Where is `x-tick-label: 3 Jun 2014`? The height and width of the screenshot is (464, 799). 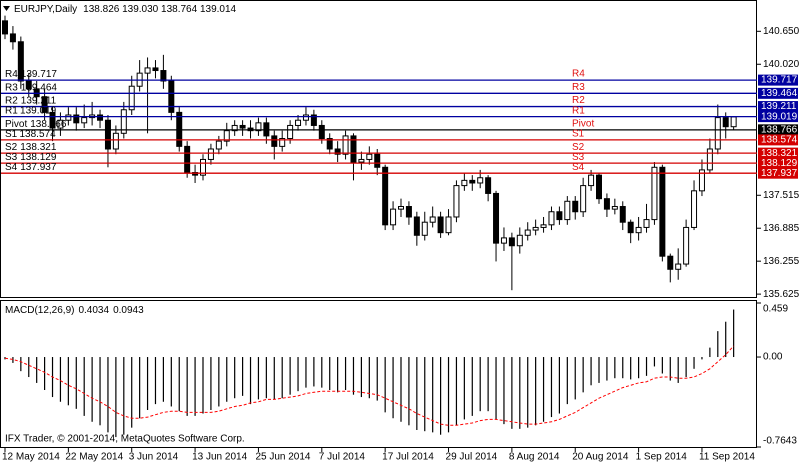
x-tick-label: 3 Jun 2014 is located at coordinates (154, 457).